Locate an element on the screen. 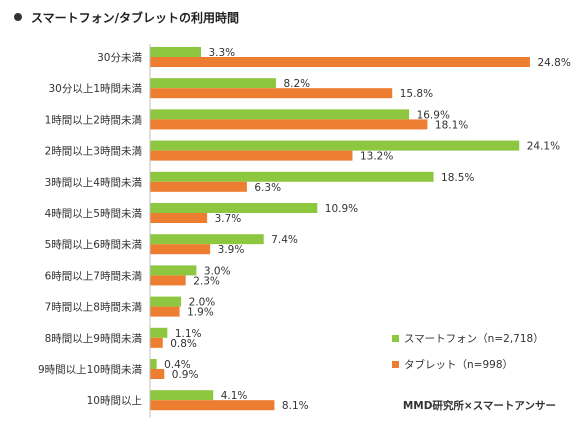  category-label: 4時間以上5時間未満 is located at coordinates (94, 214).